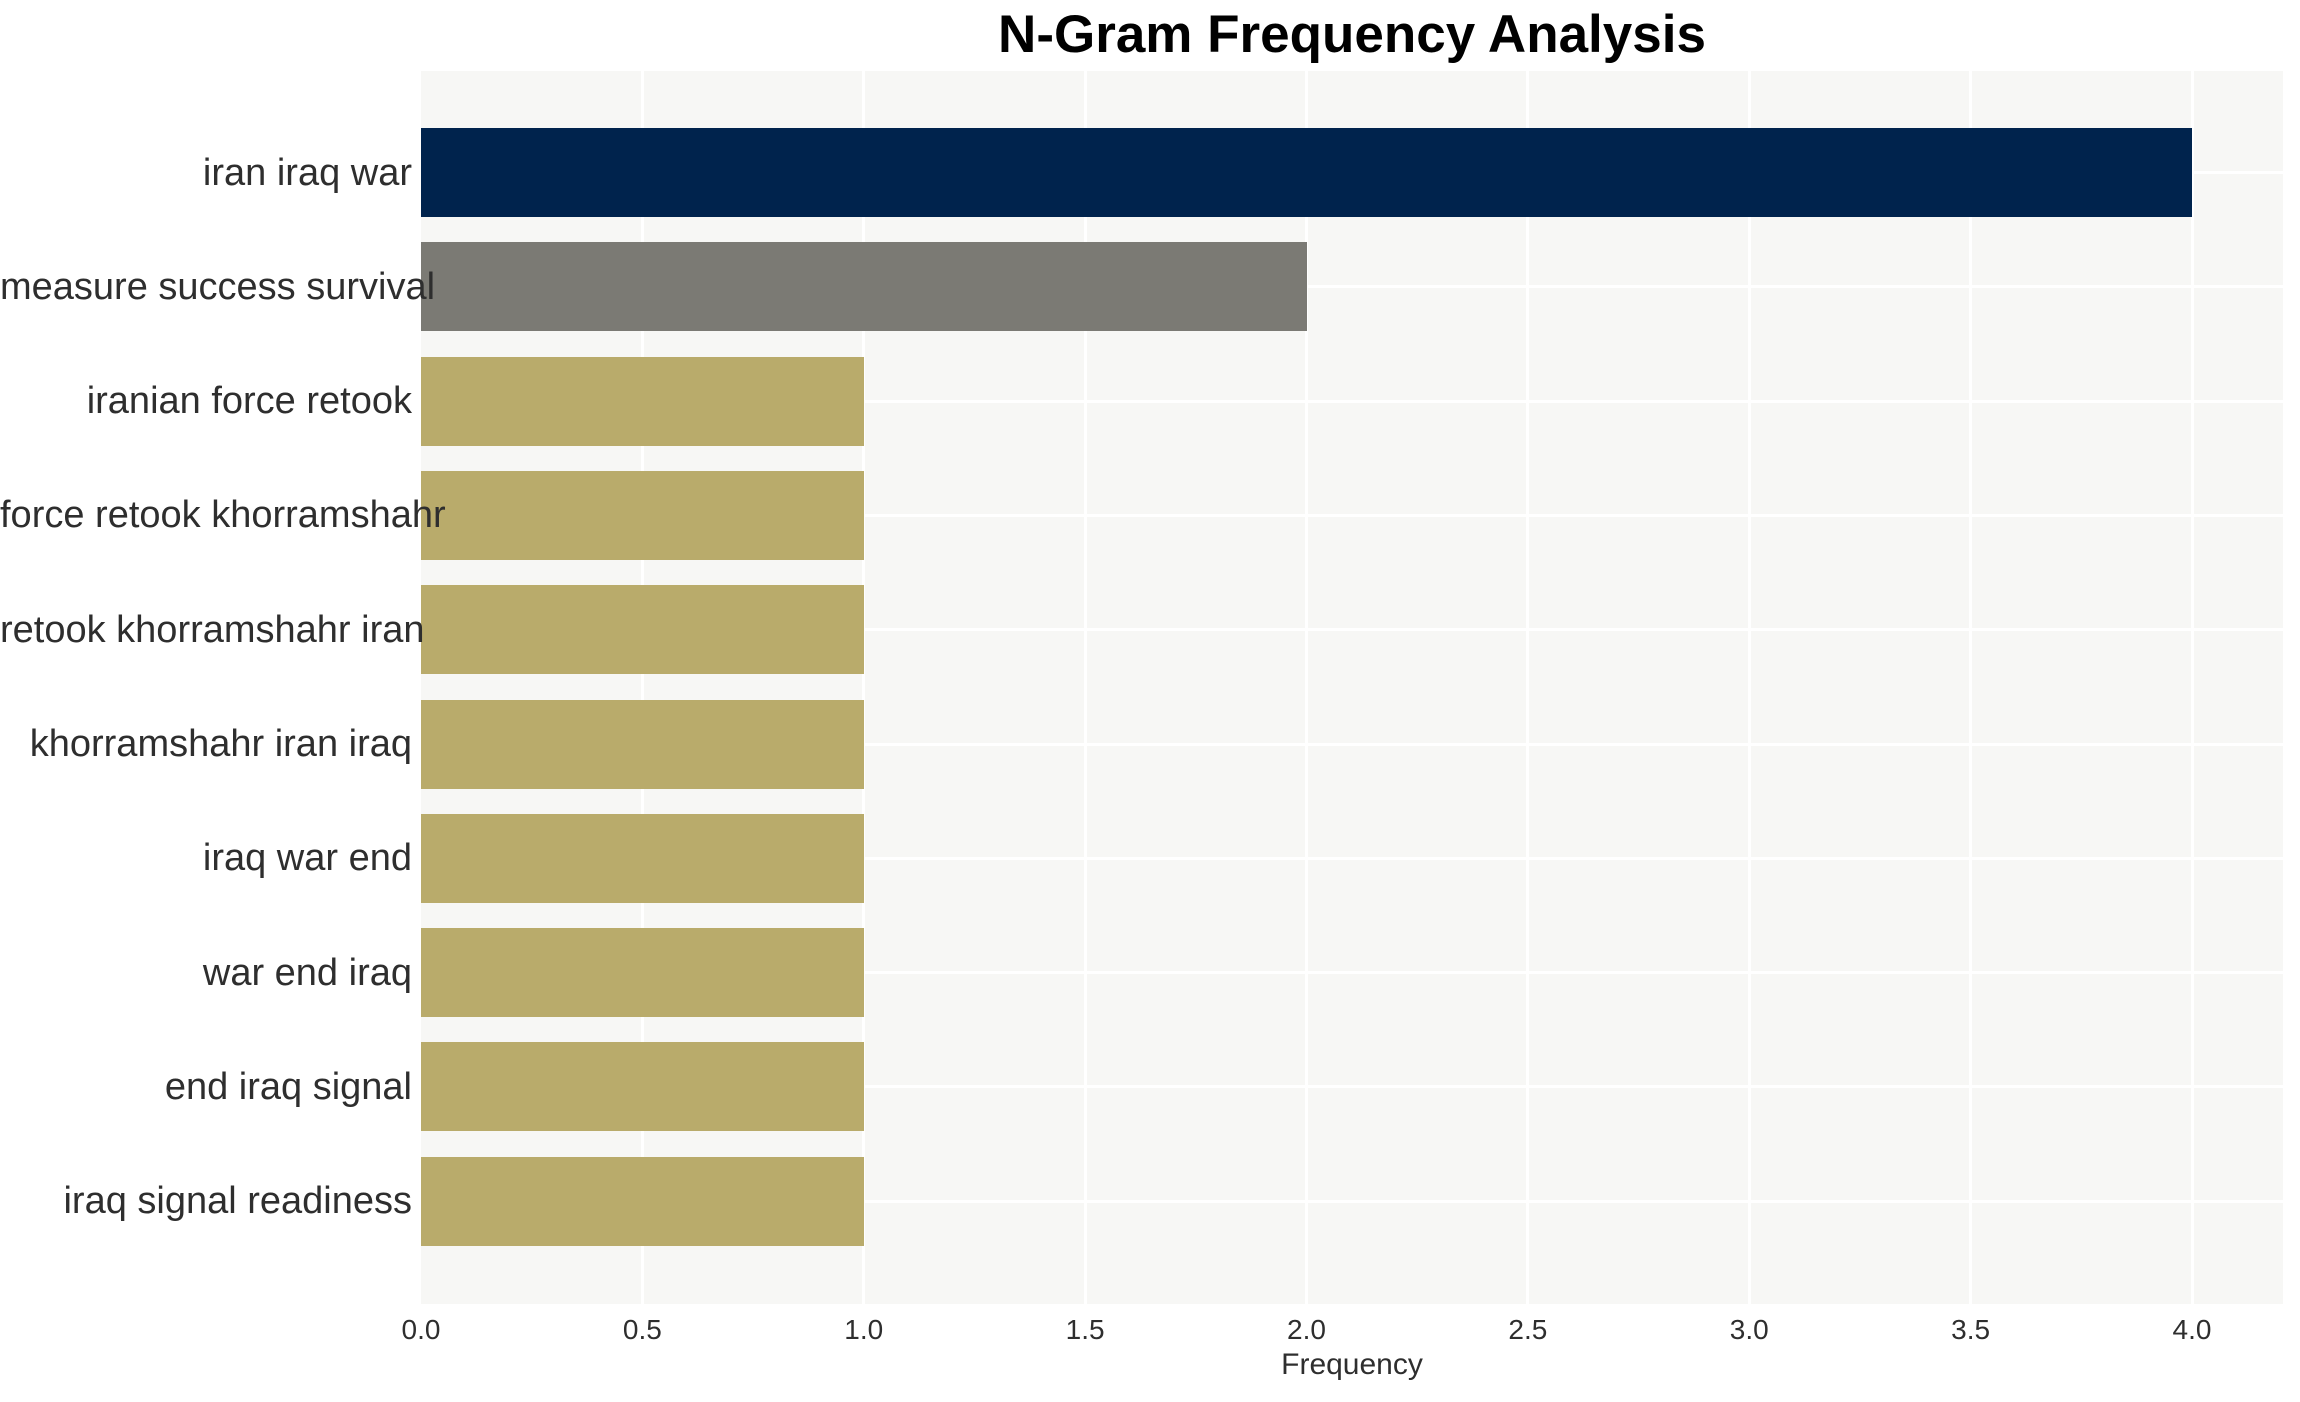 The image size is (2300, 1402). What do you see at coordinates (307, 172) in the screenshot?
I see `category-label: iran iraq war` at bounding box center [307, 172].